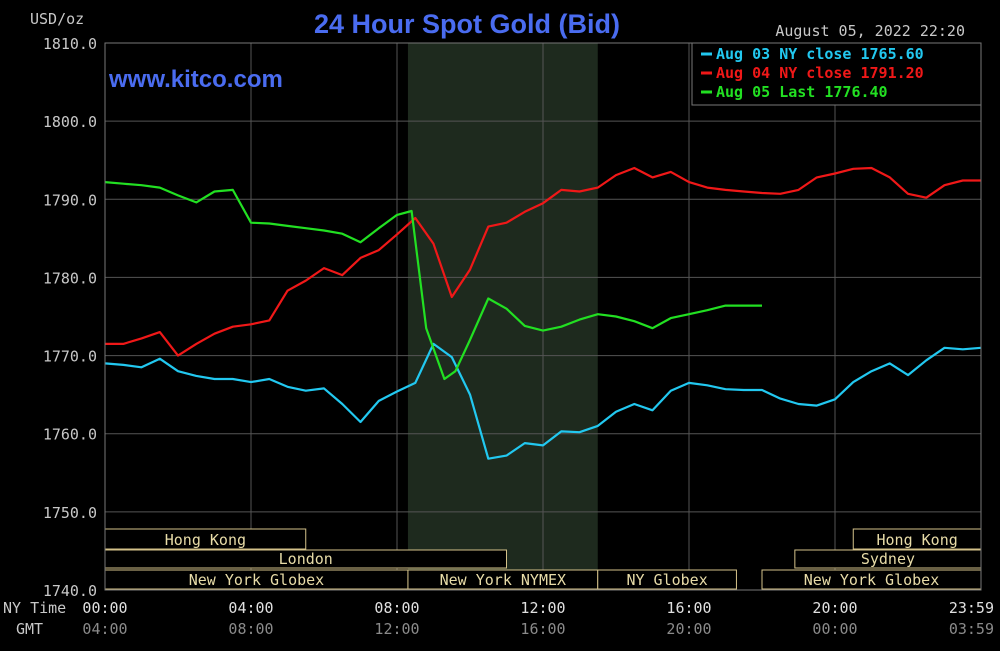 The height and width of the screenshot is (651, 1000). Describe the element at coordinates (396, 629) in the screenshot. I see `x-tick-label-gmt: 12:00` at that location.